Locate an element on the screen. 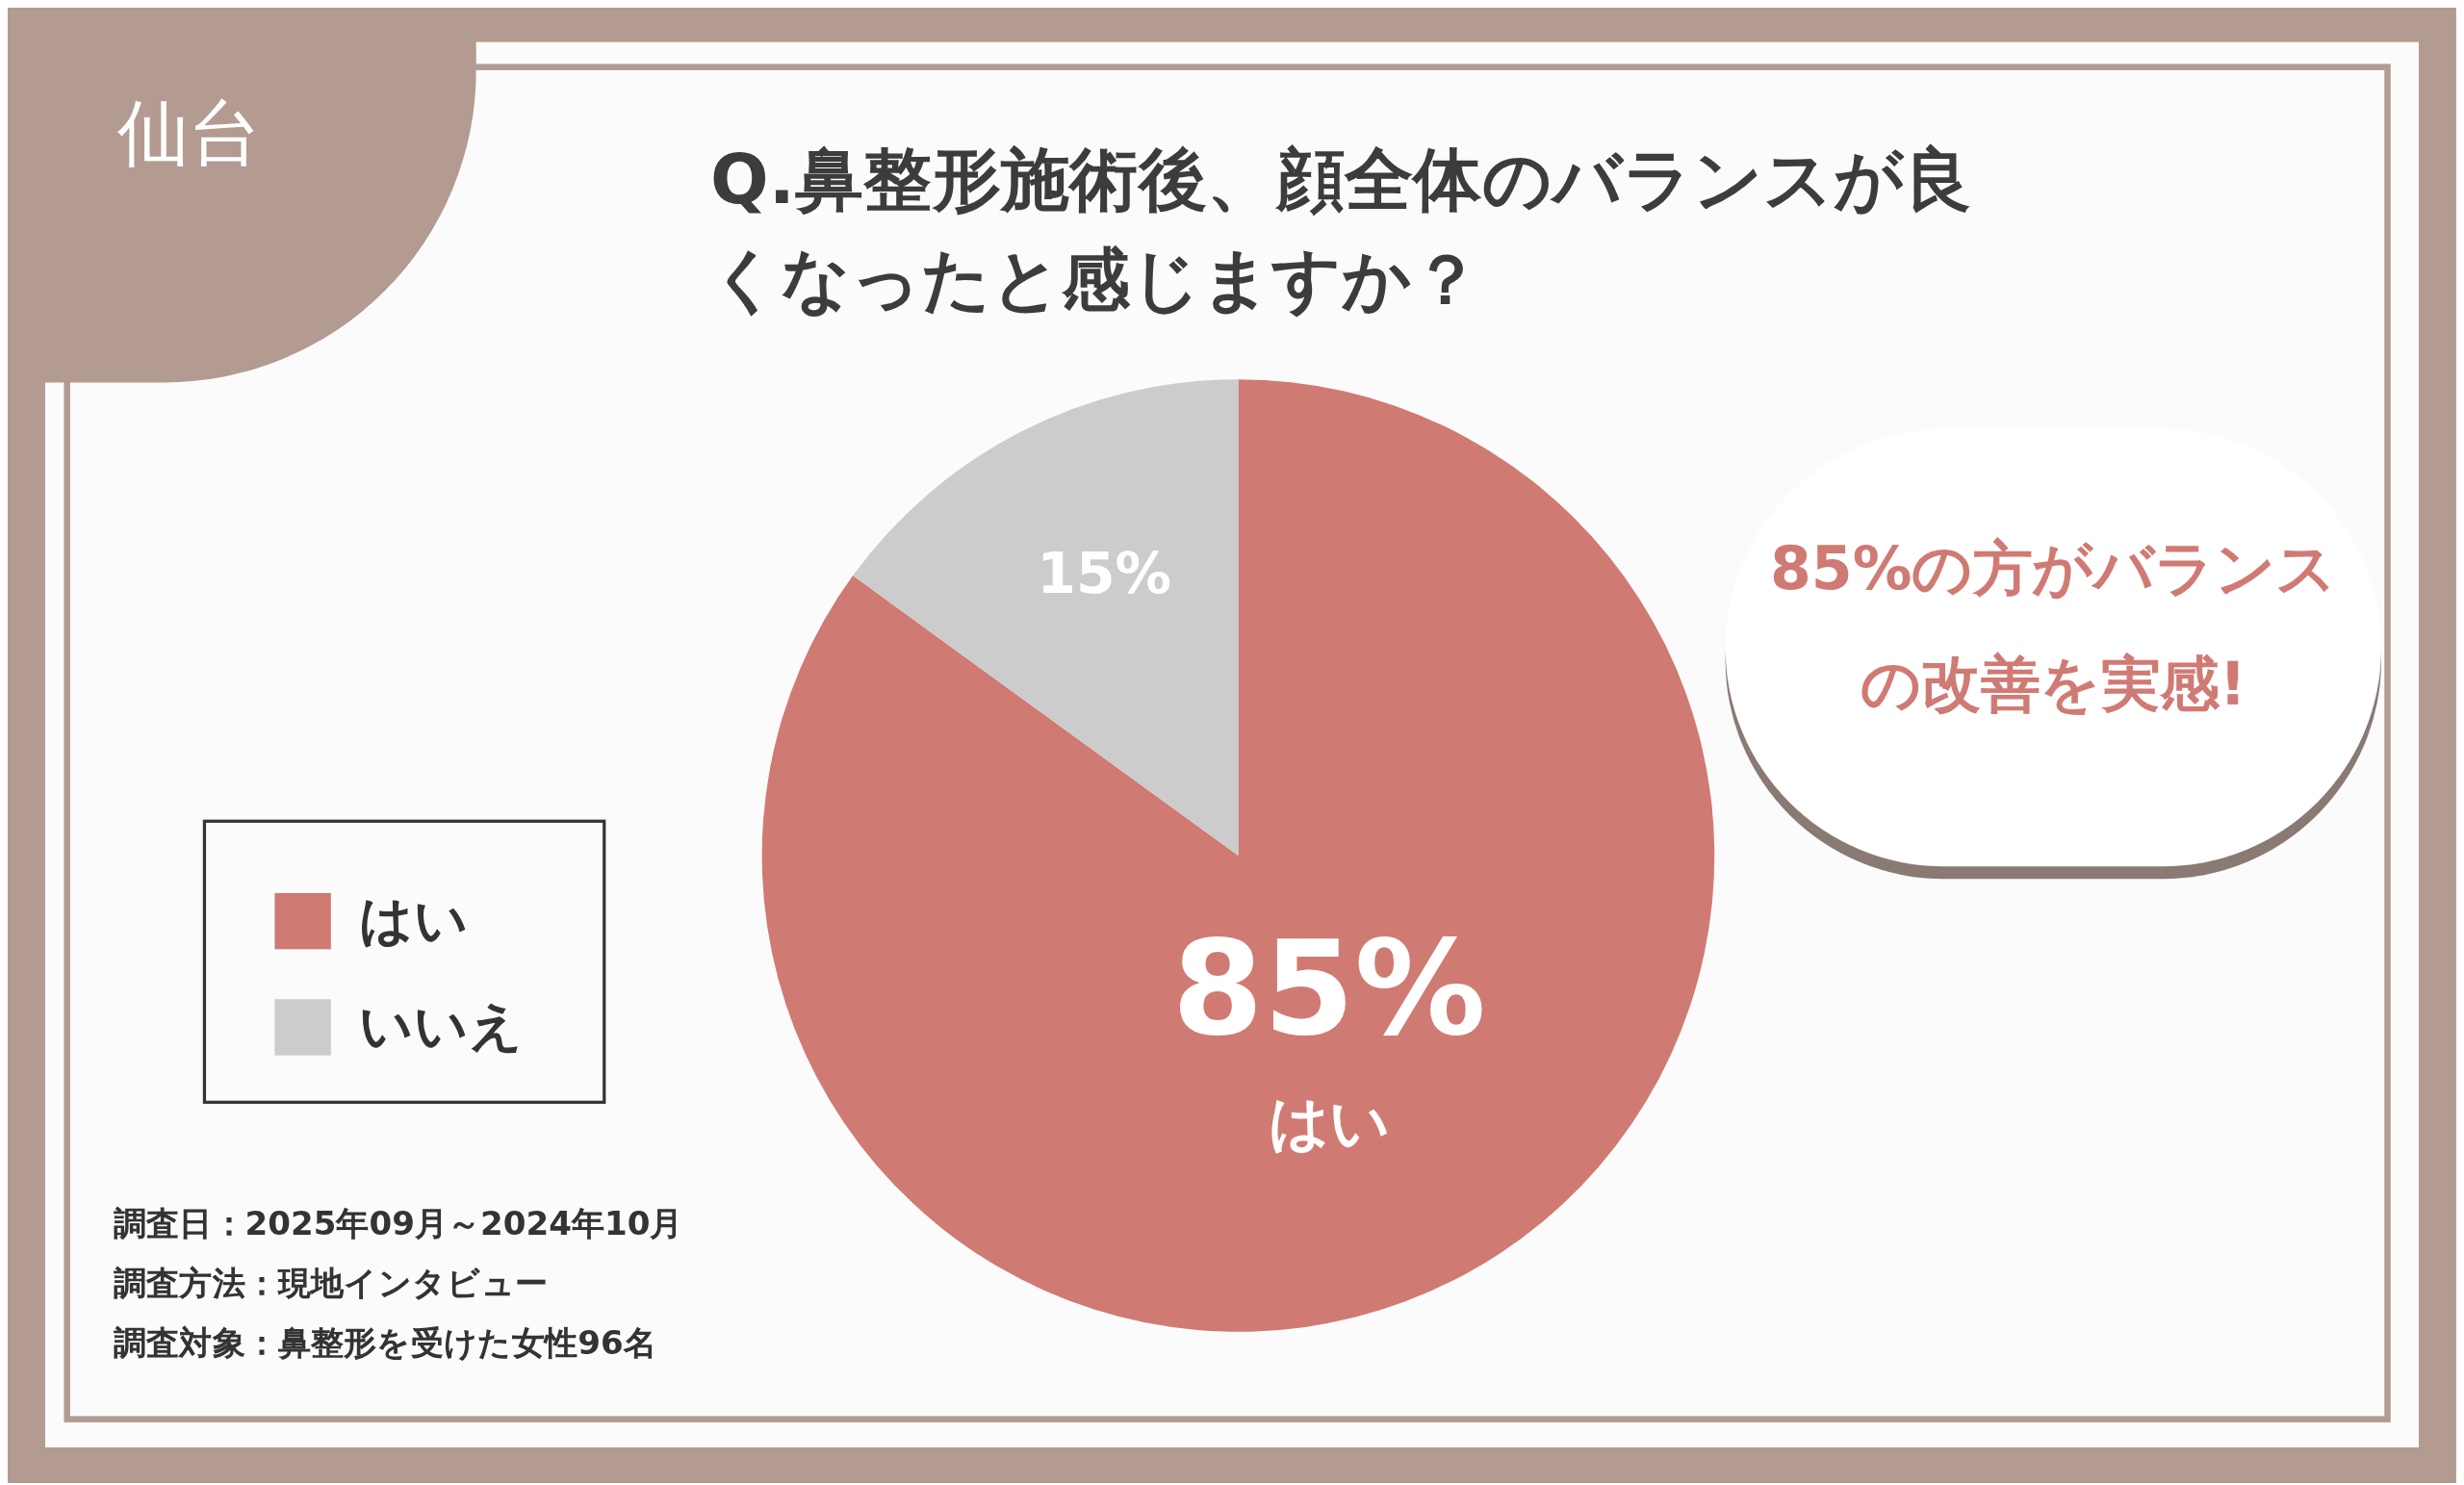 This screenshot has width=2464, height=1485. text: 仙台 is located at coordinates (188, 133).